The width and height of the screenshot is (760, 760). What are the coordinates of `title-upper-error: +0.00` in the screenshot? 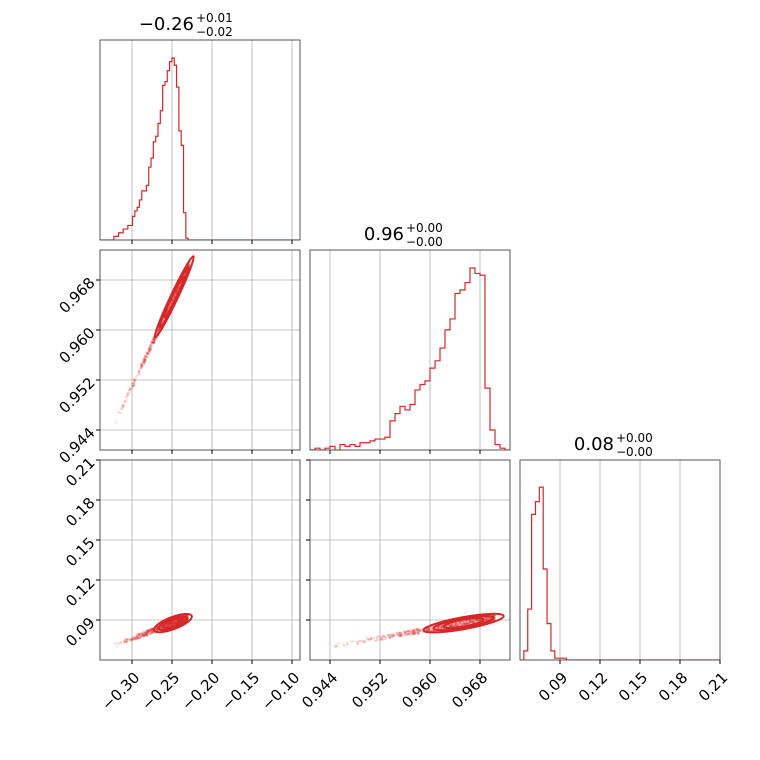 It's located at (634, 438).